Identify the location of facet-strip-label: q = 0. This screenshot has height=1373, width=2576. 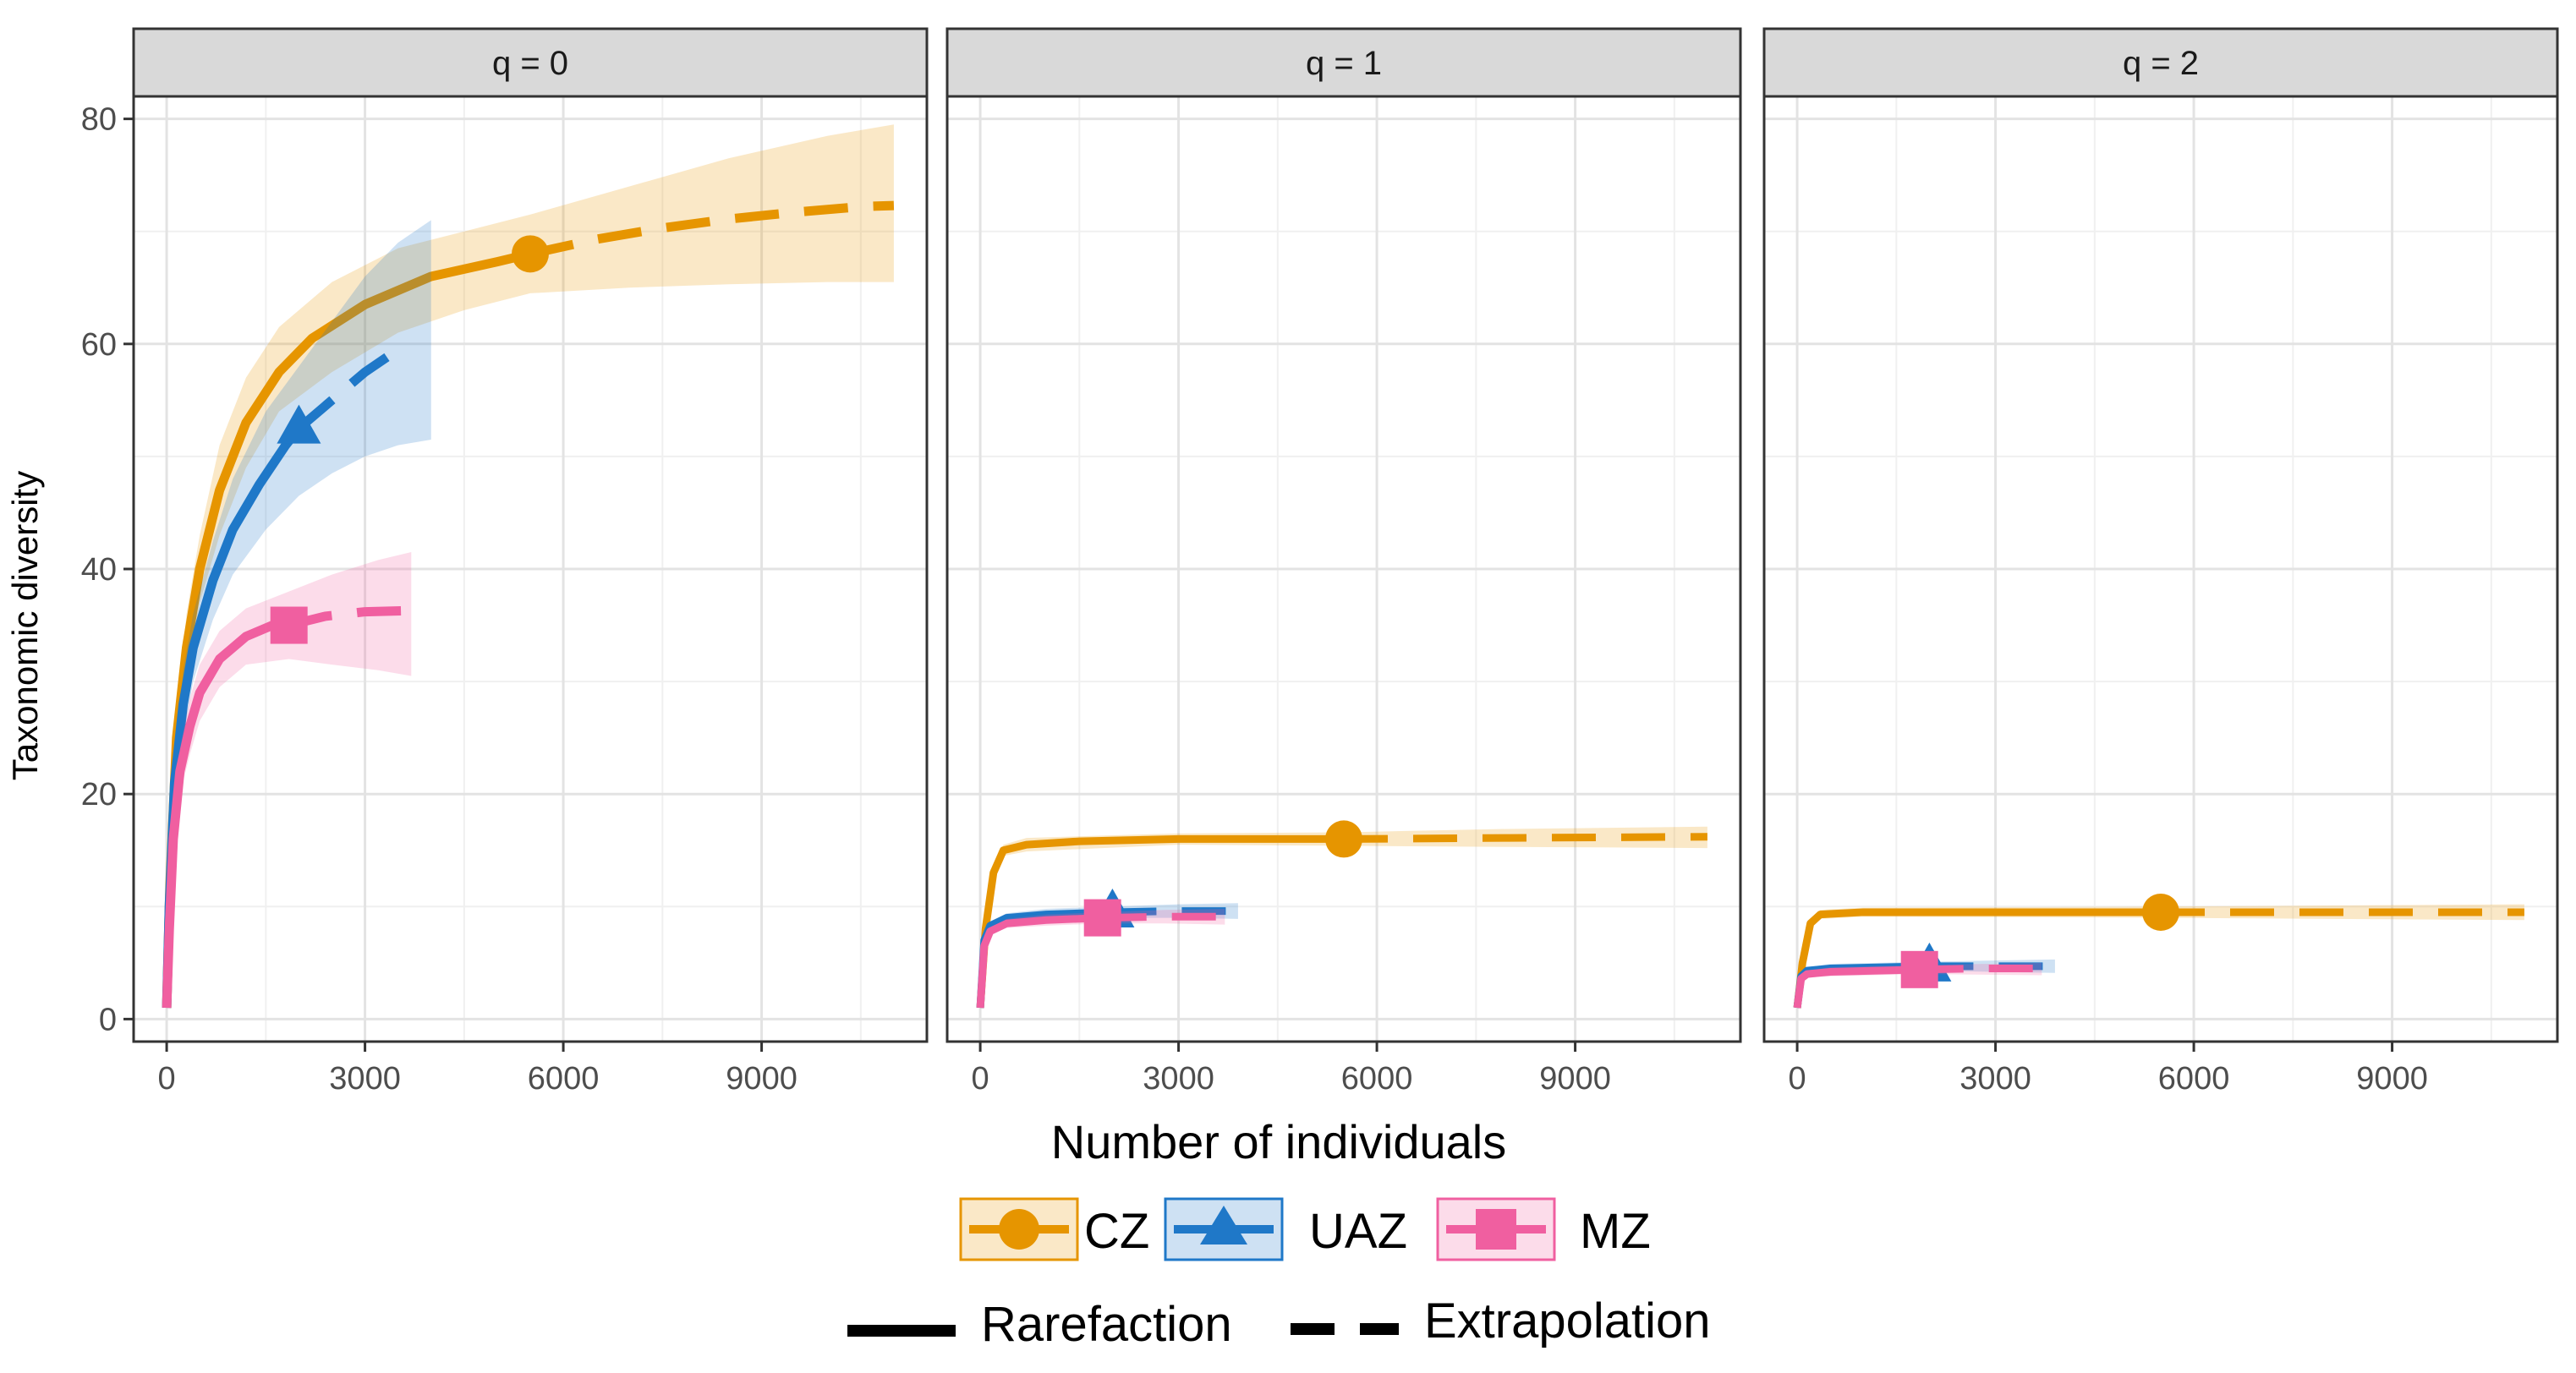
(530, 63).